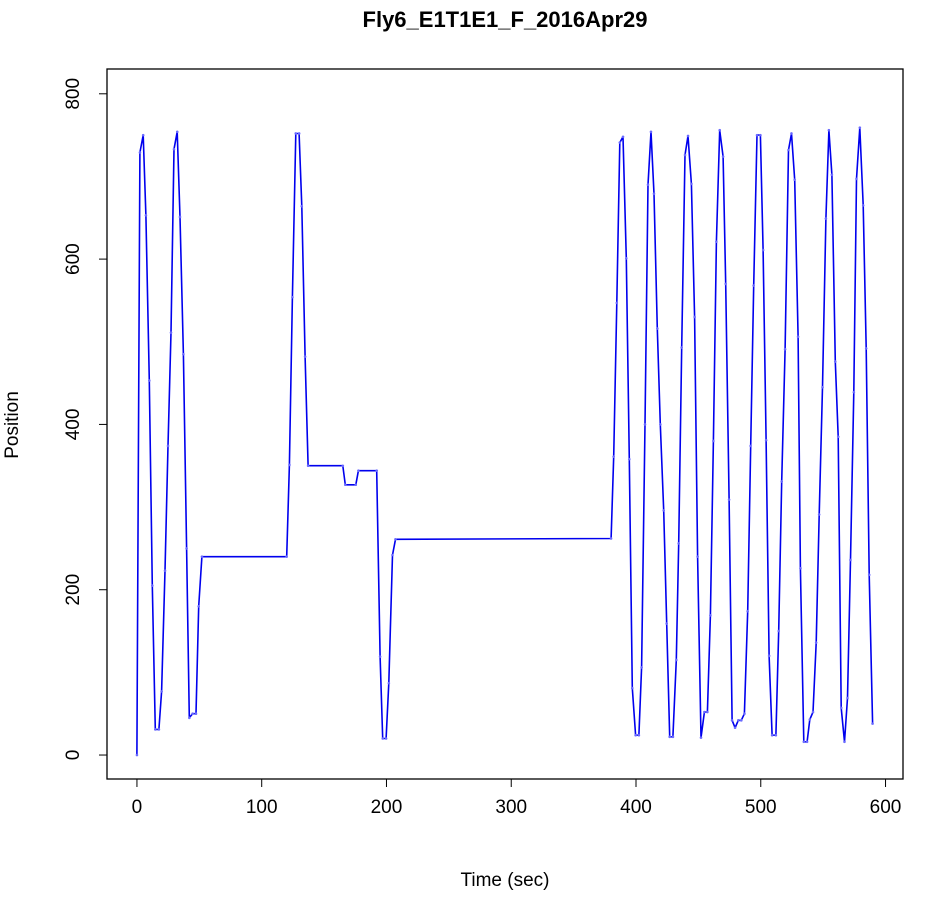 The width and height of the screenshot is (948, 899). Describe the element at coordinates (12, 425) in the screenshot. I see `y-axis-label: Position` at that location.